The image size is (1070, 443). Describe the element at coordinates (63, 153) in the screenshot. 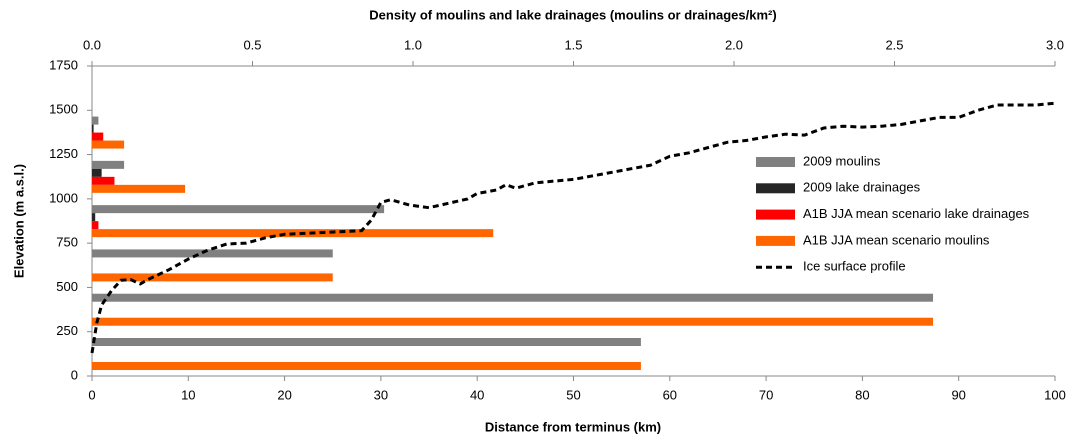

I see `y-tick-label: 1250` at that location.